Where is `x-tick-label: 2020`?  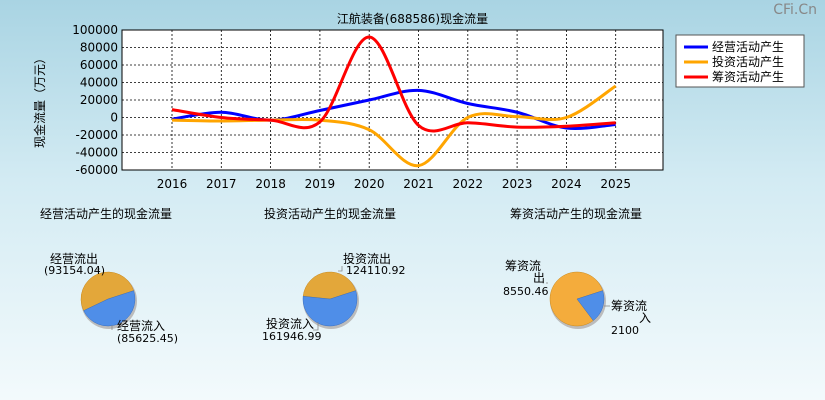 x-tick-label: 2020 is located at coordinates (369, 184).